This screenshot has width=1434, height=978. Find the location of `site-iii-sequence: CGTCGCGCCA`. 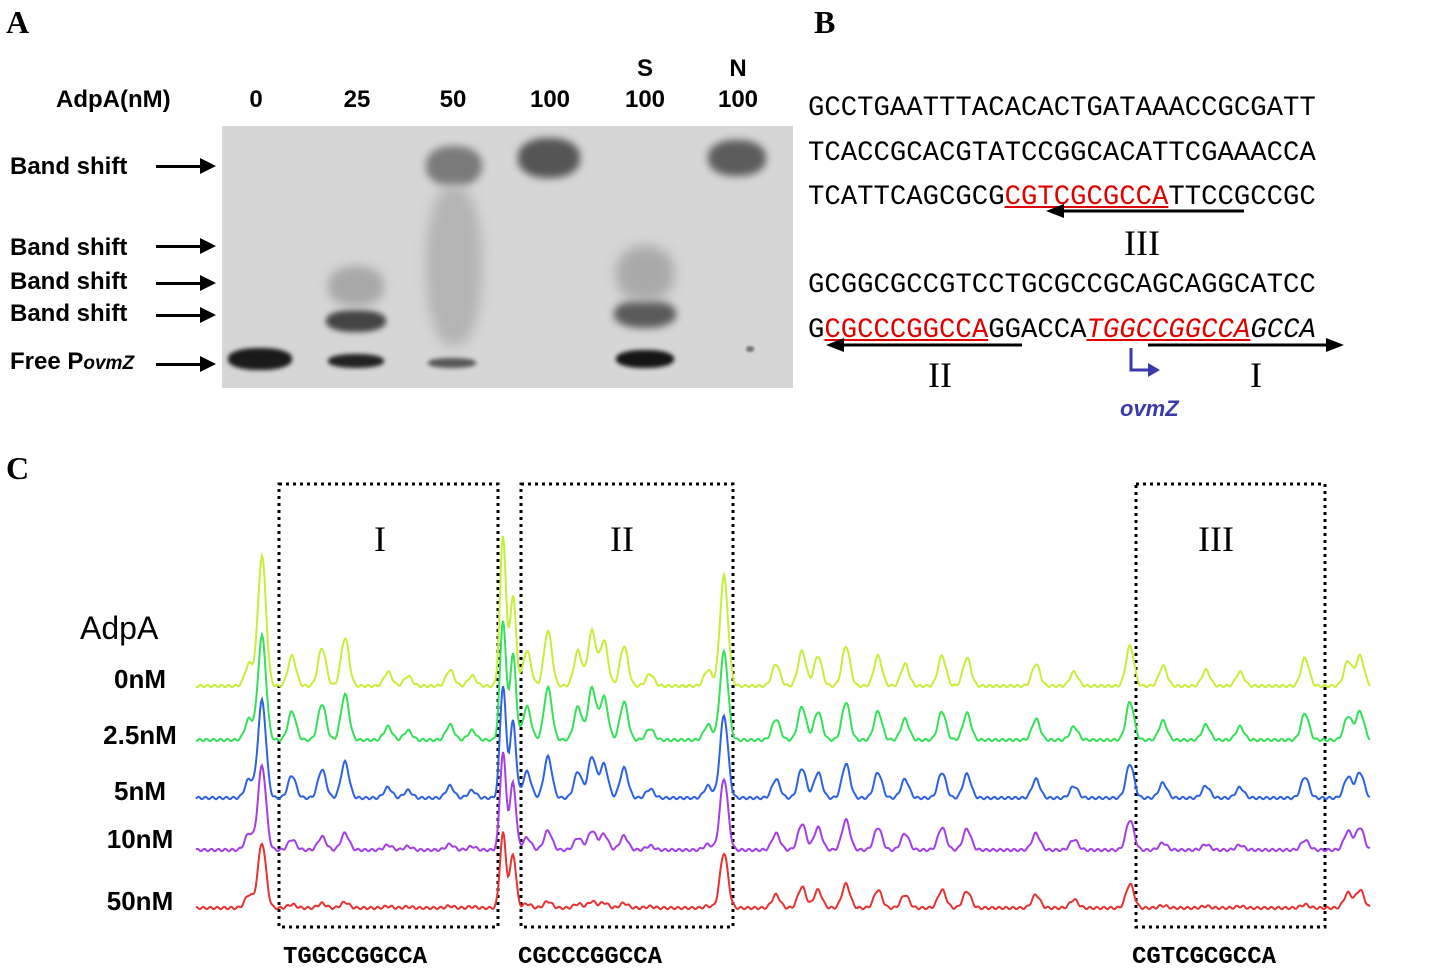

site-iii-sequence: CGTCGCGCCA is located at coordinates (1086, 197).